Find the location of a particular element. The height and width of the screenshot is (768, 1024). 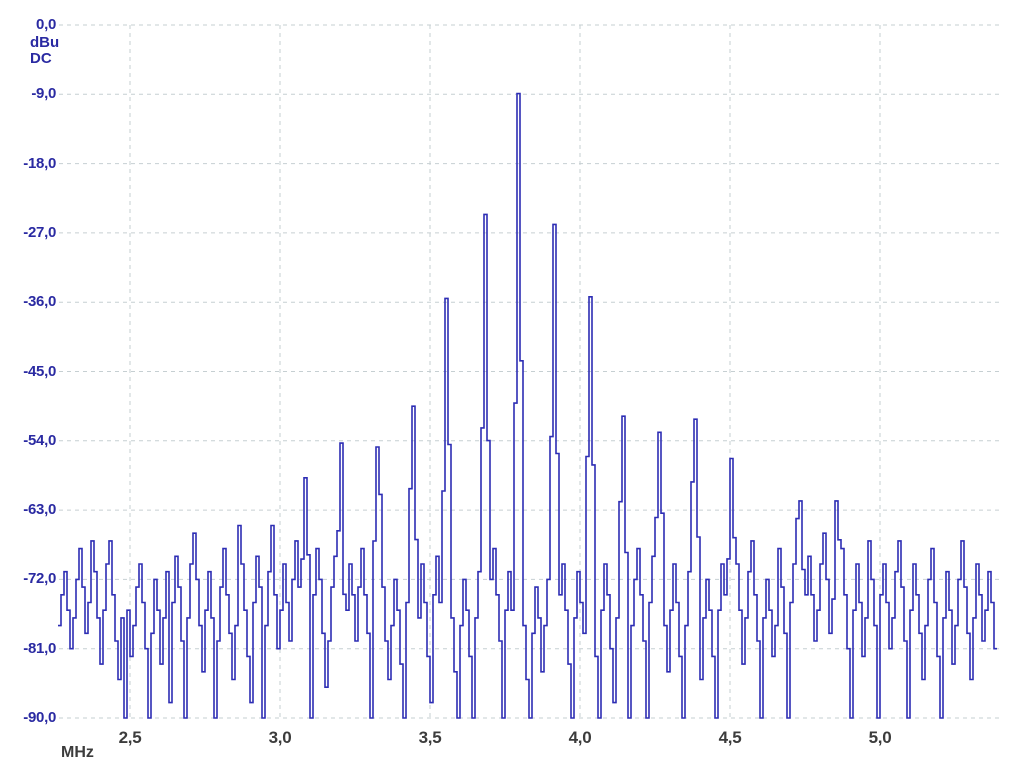

x-tick-label: 3,5 is located at coordinates (430, 737).